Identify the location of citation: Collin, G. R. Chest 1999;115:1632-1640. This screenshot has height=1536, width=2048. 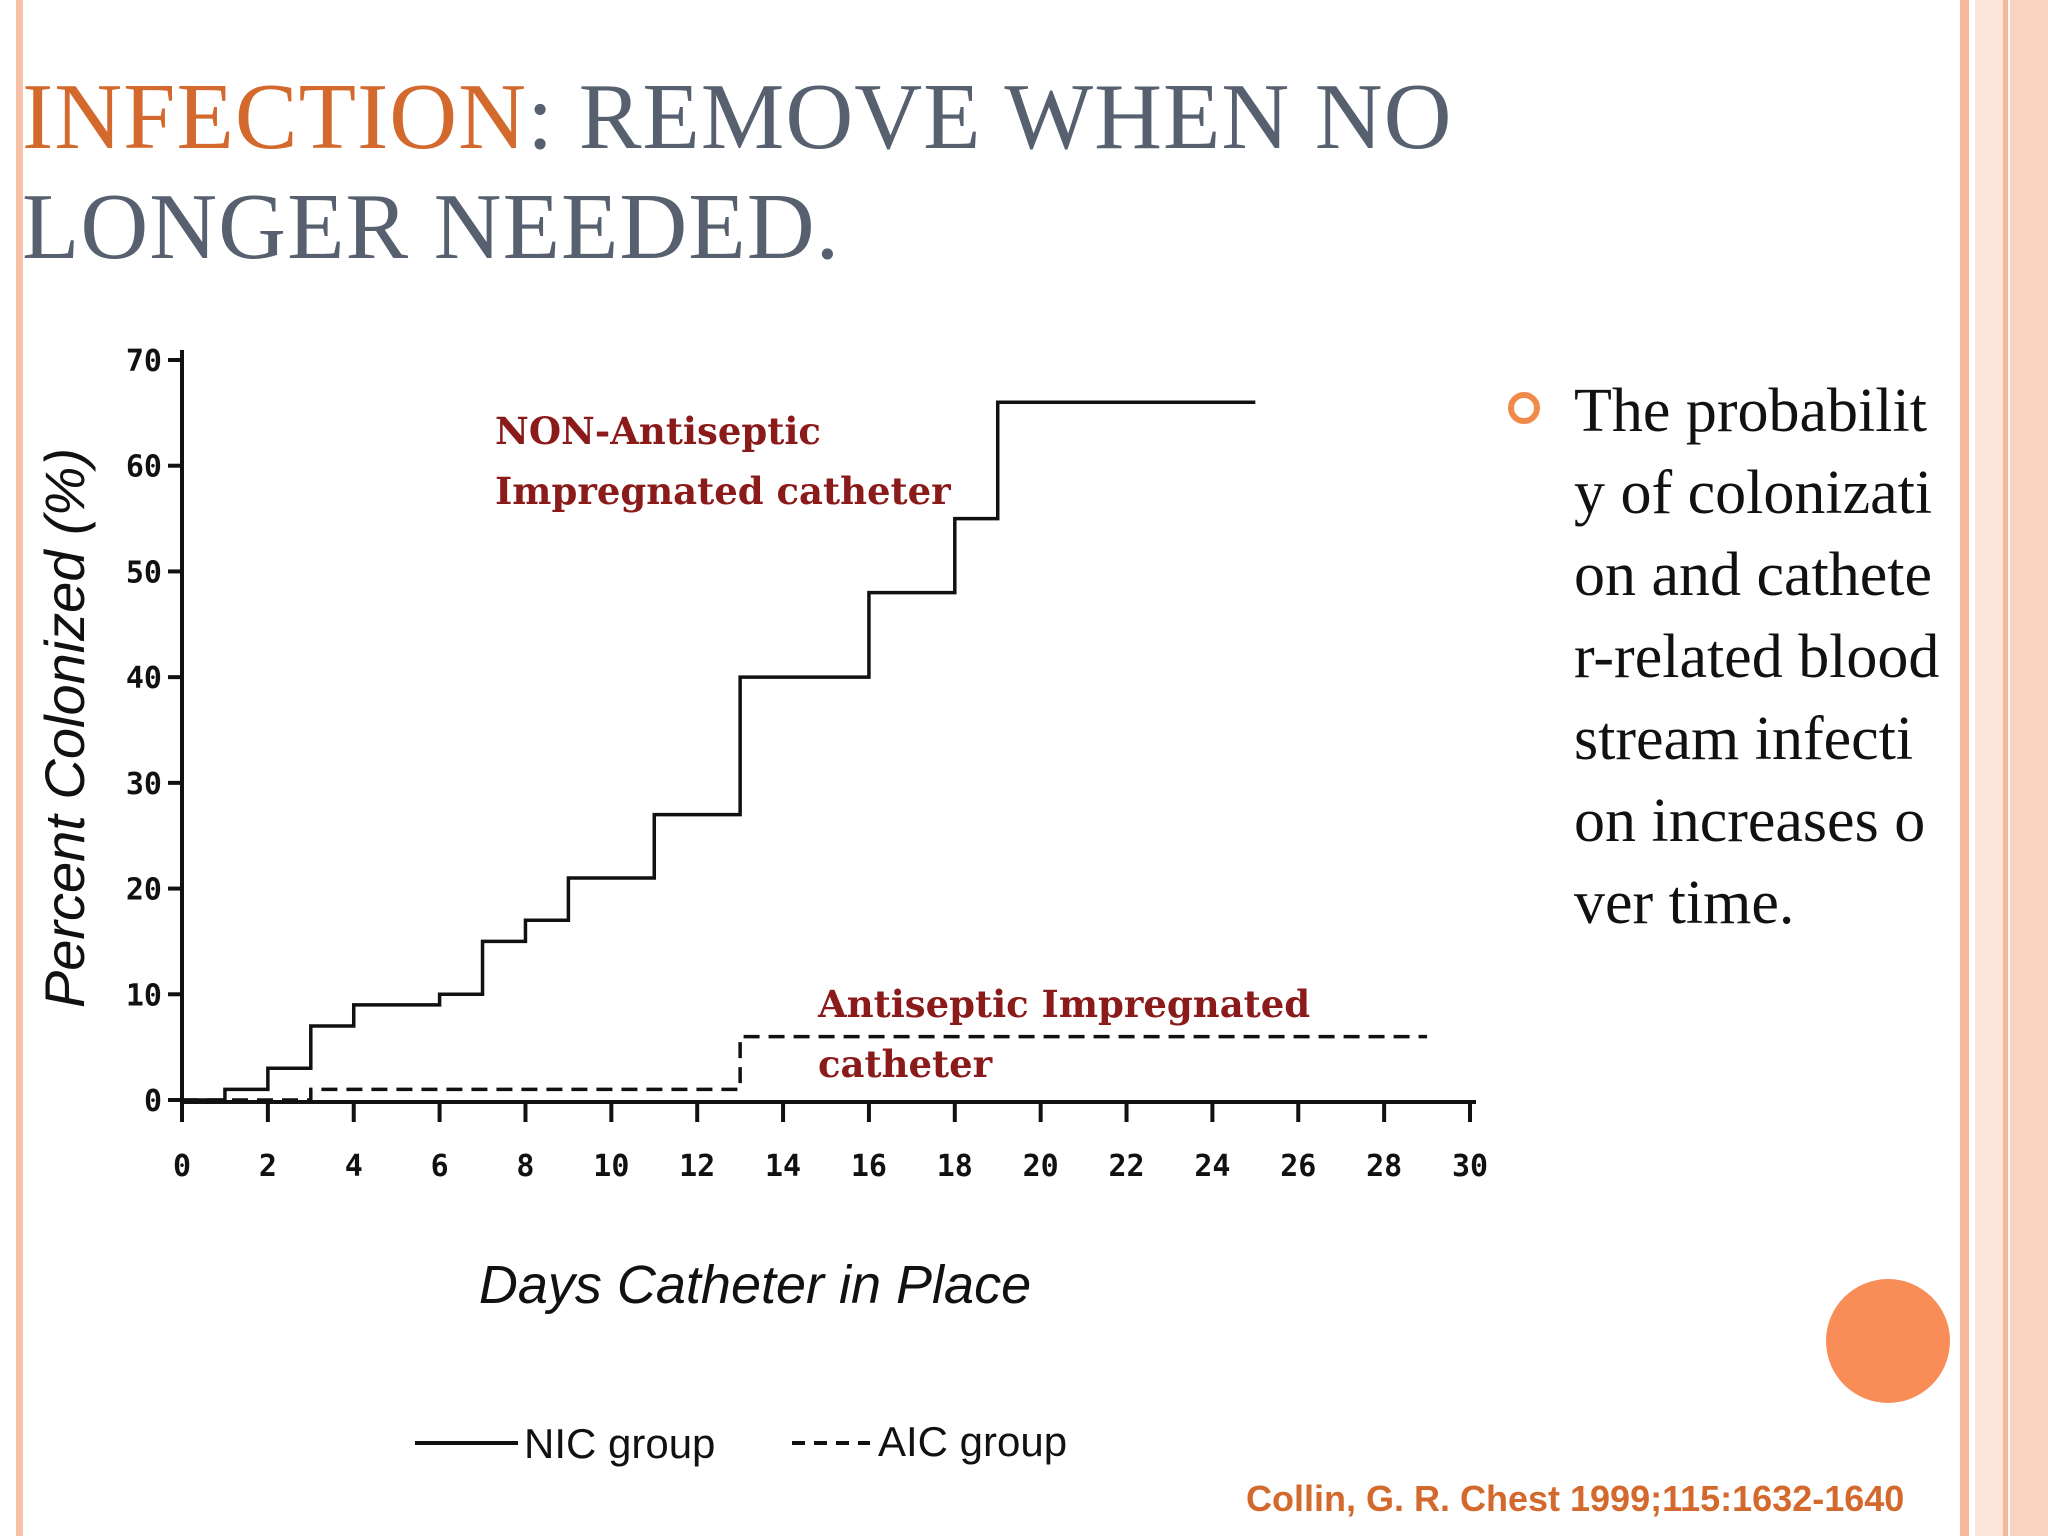
(1575, 1498).